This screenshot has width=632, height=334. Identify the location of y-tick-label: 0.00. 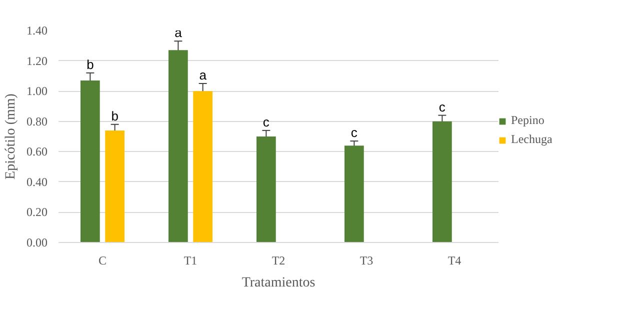
(37, 243).